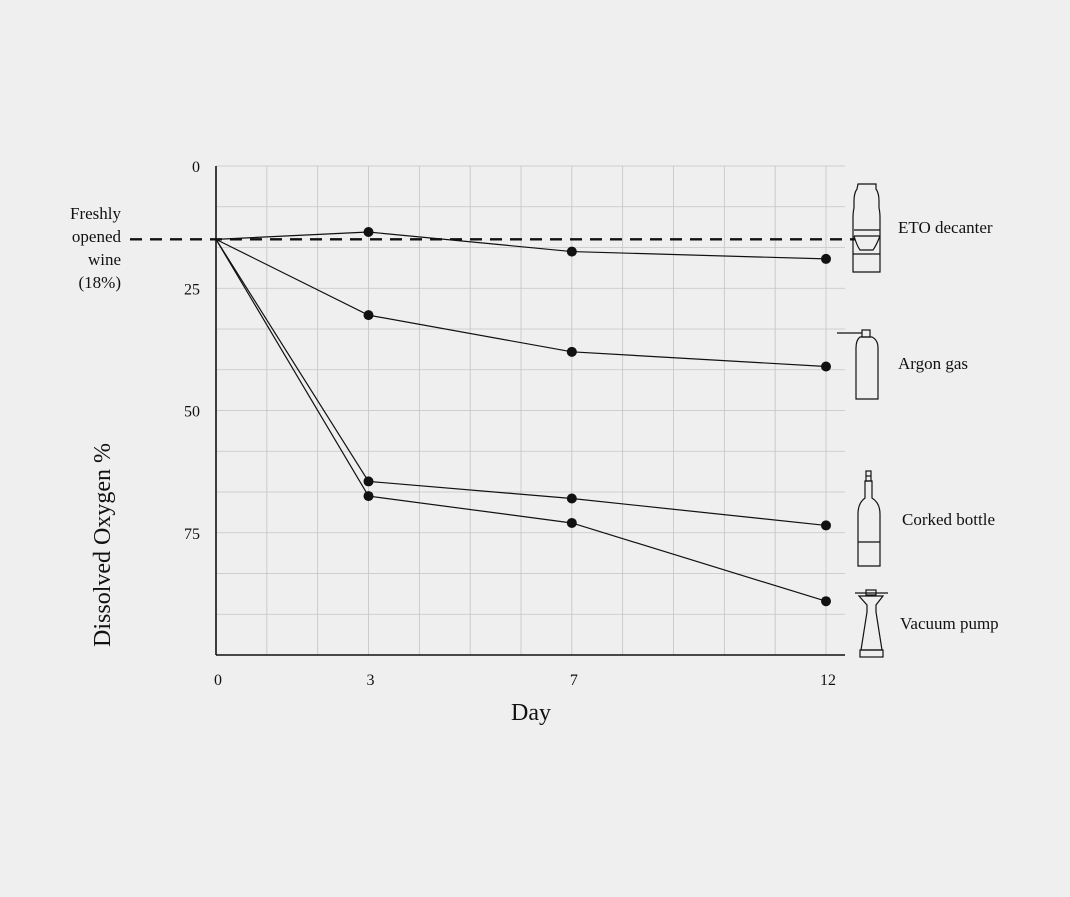  Describe the element at coordinates (862, 420) in the screenshot. I see `series-icons` at that location.